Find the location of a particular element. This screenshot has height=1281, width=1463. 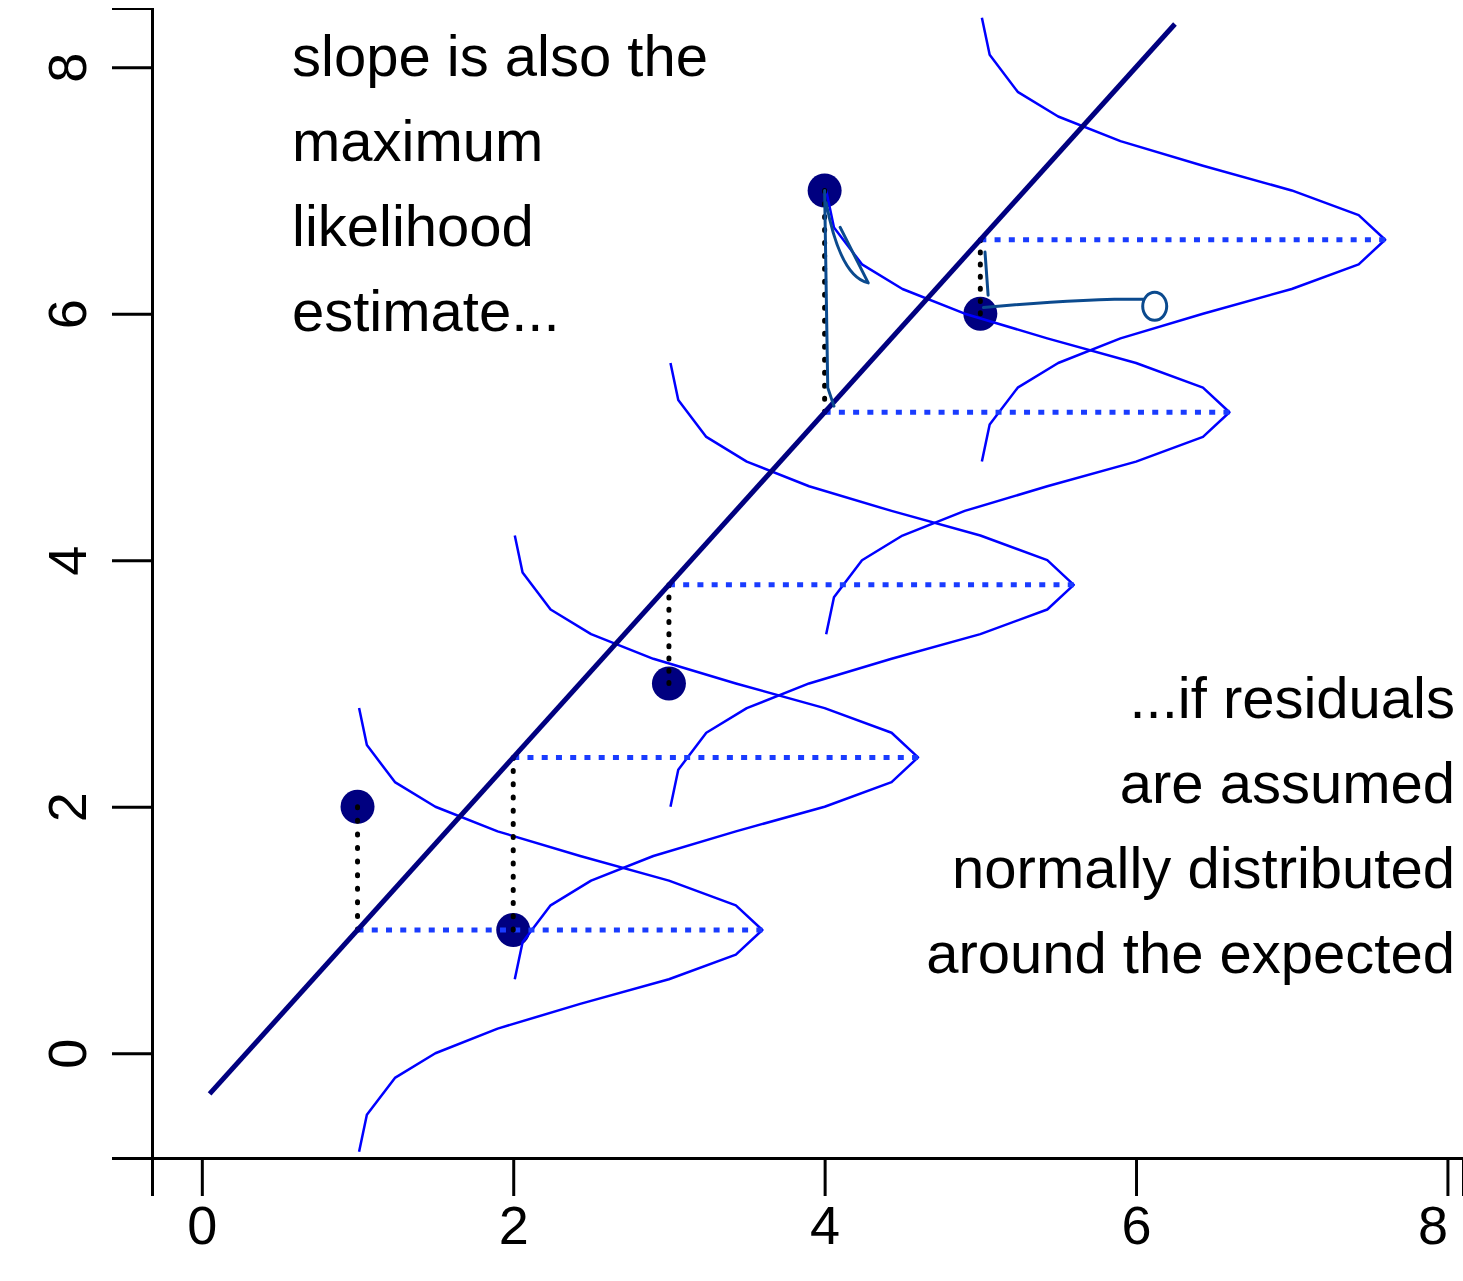

x-tick-label: 2 is located at coordinates (513, 1225).